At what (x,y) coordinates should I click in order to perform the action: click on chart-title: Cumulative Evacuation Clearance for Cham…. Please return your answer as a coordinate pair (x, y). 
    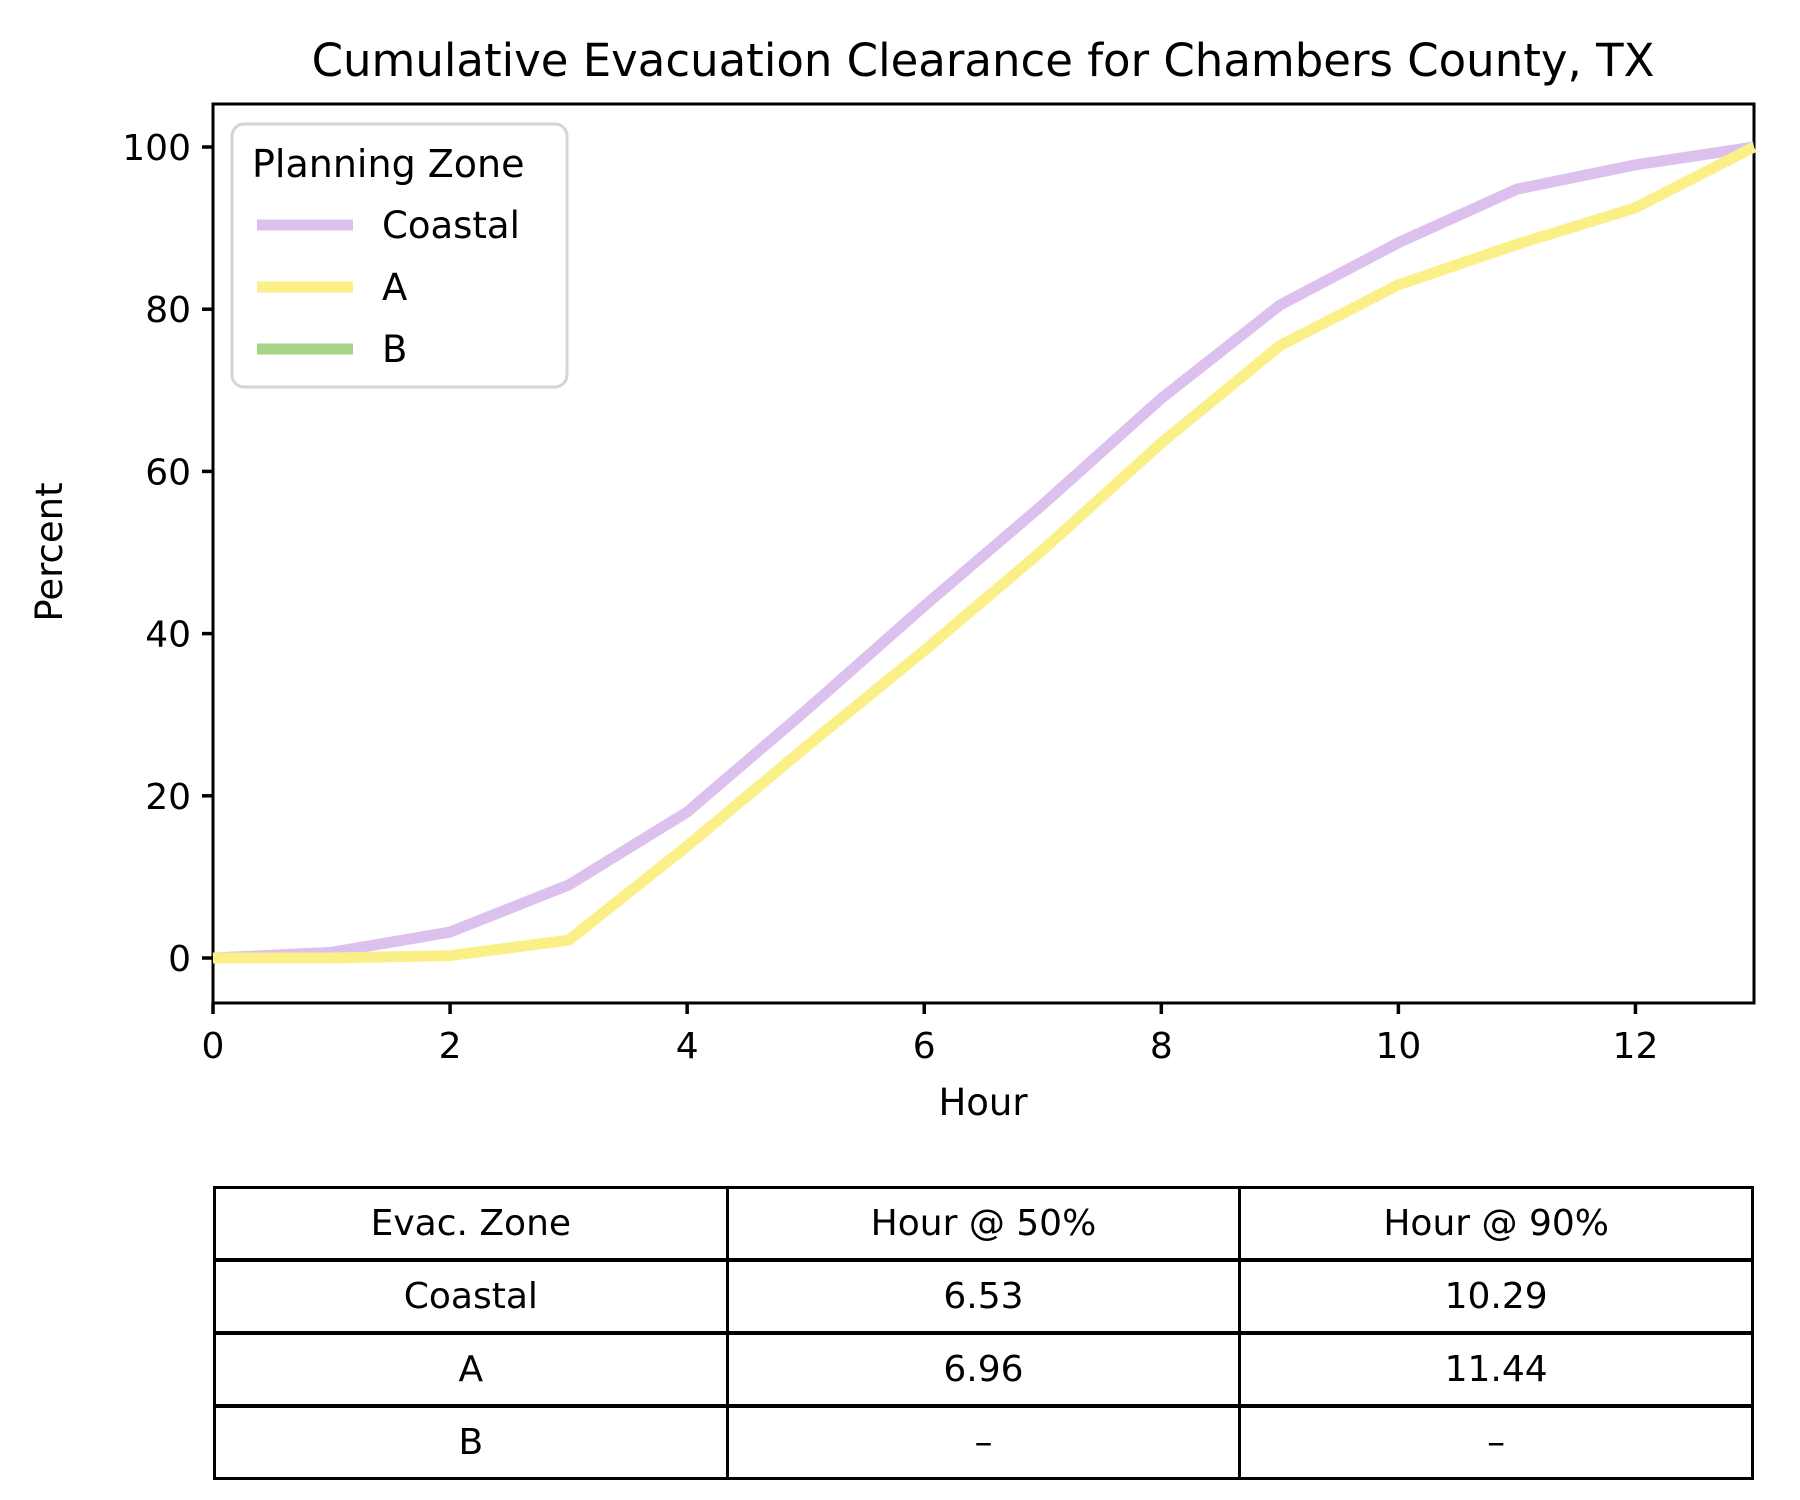
    Looking at the image, I should click on (983, 60).